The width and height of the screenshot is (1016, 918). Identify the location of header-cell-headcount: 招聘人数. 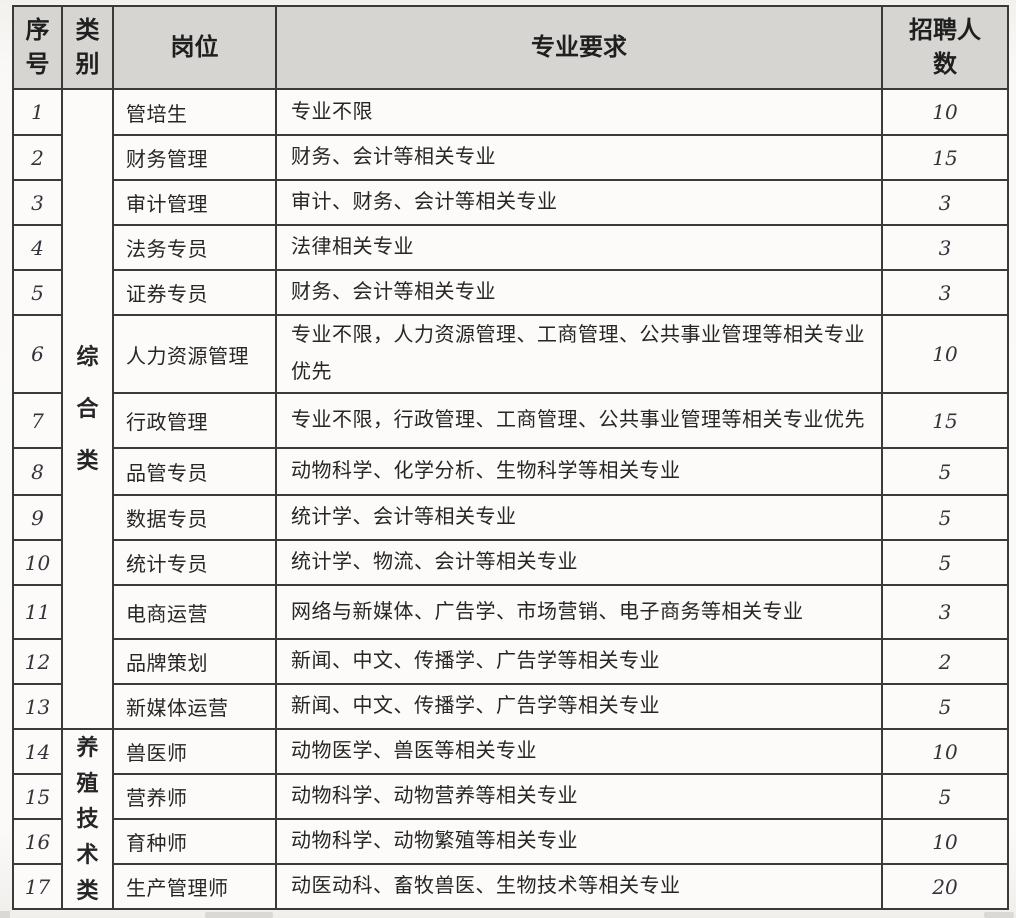
(945, 47).